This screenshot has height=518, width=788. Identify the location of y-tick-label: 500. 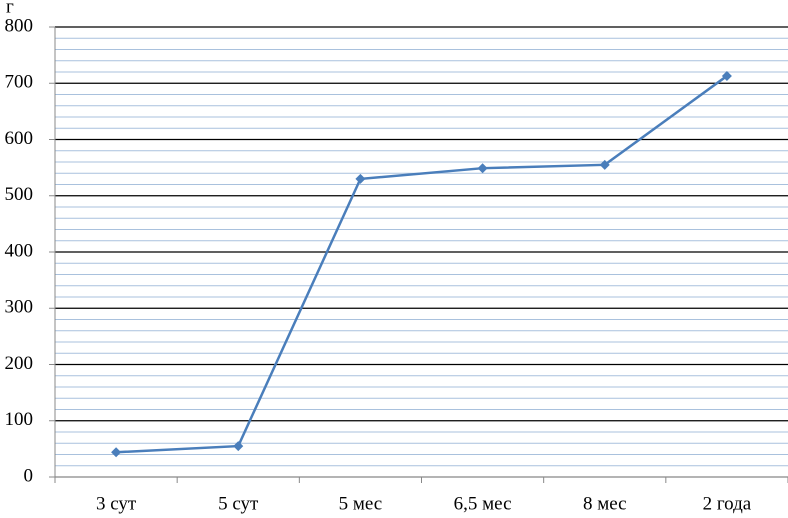
(19, 194).